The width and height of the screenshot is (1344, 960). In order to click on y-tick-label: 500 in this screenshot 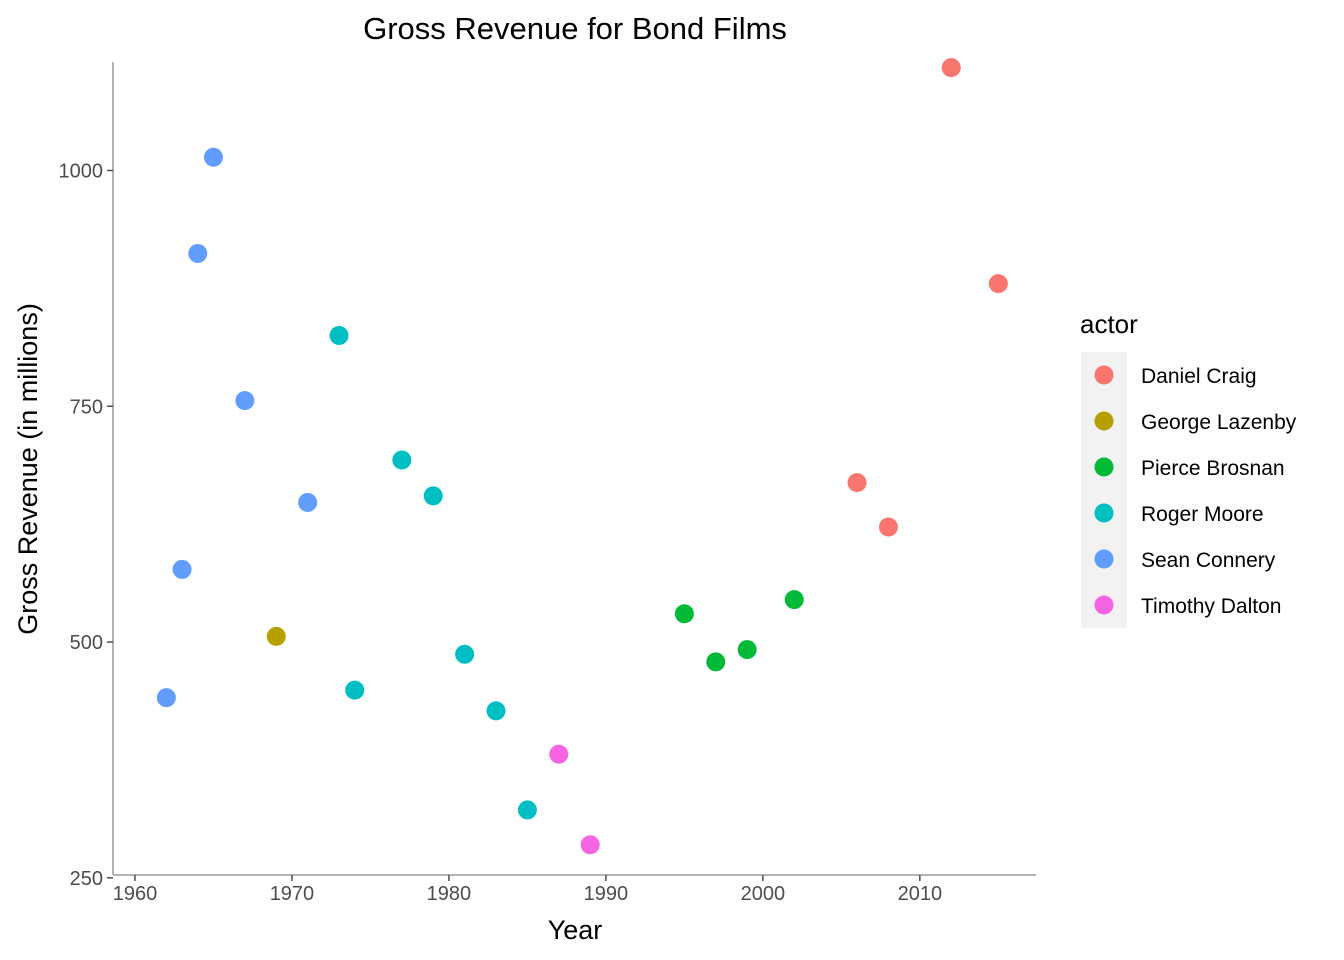, I will do `click(86, 643)`.